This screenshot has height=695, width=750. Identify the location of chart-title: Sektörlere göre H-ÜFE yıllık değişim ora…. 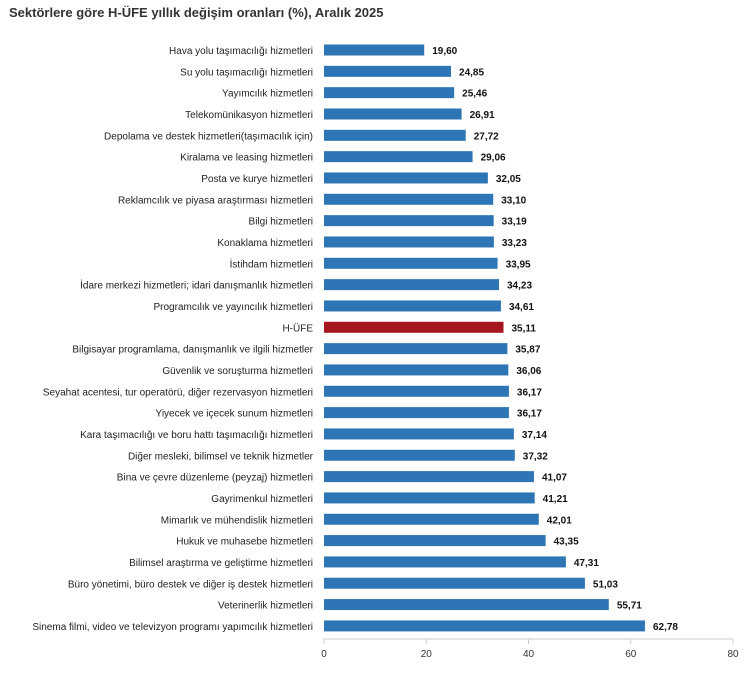
(196, 12).